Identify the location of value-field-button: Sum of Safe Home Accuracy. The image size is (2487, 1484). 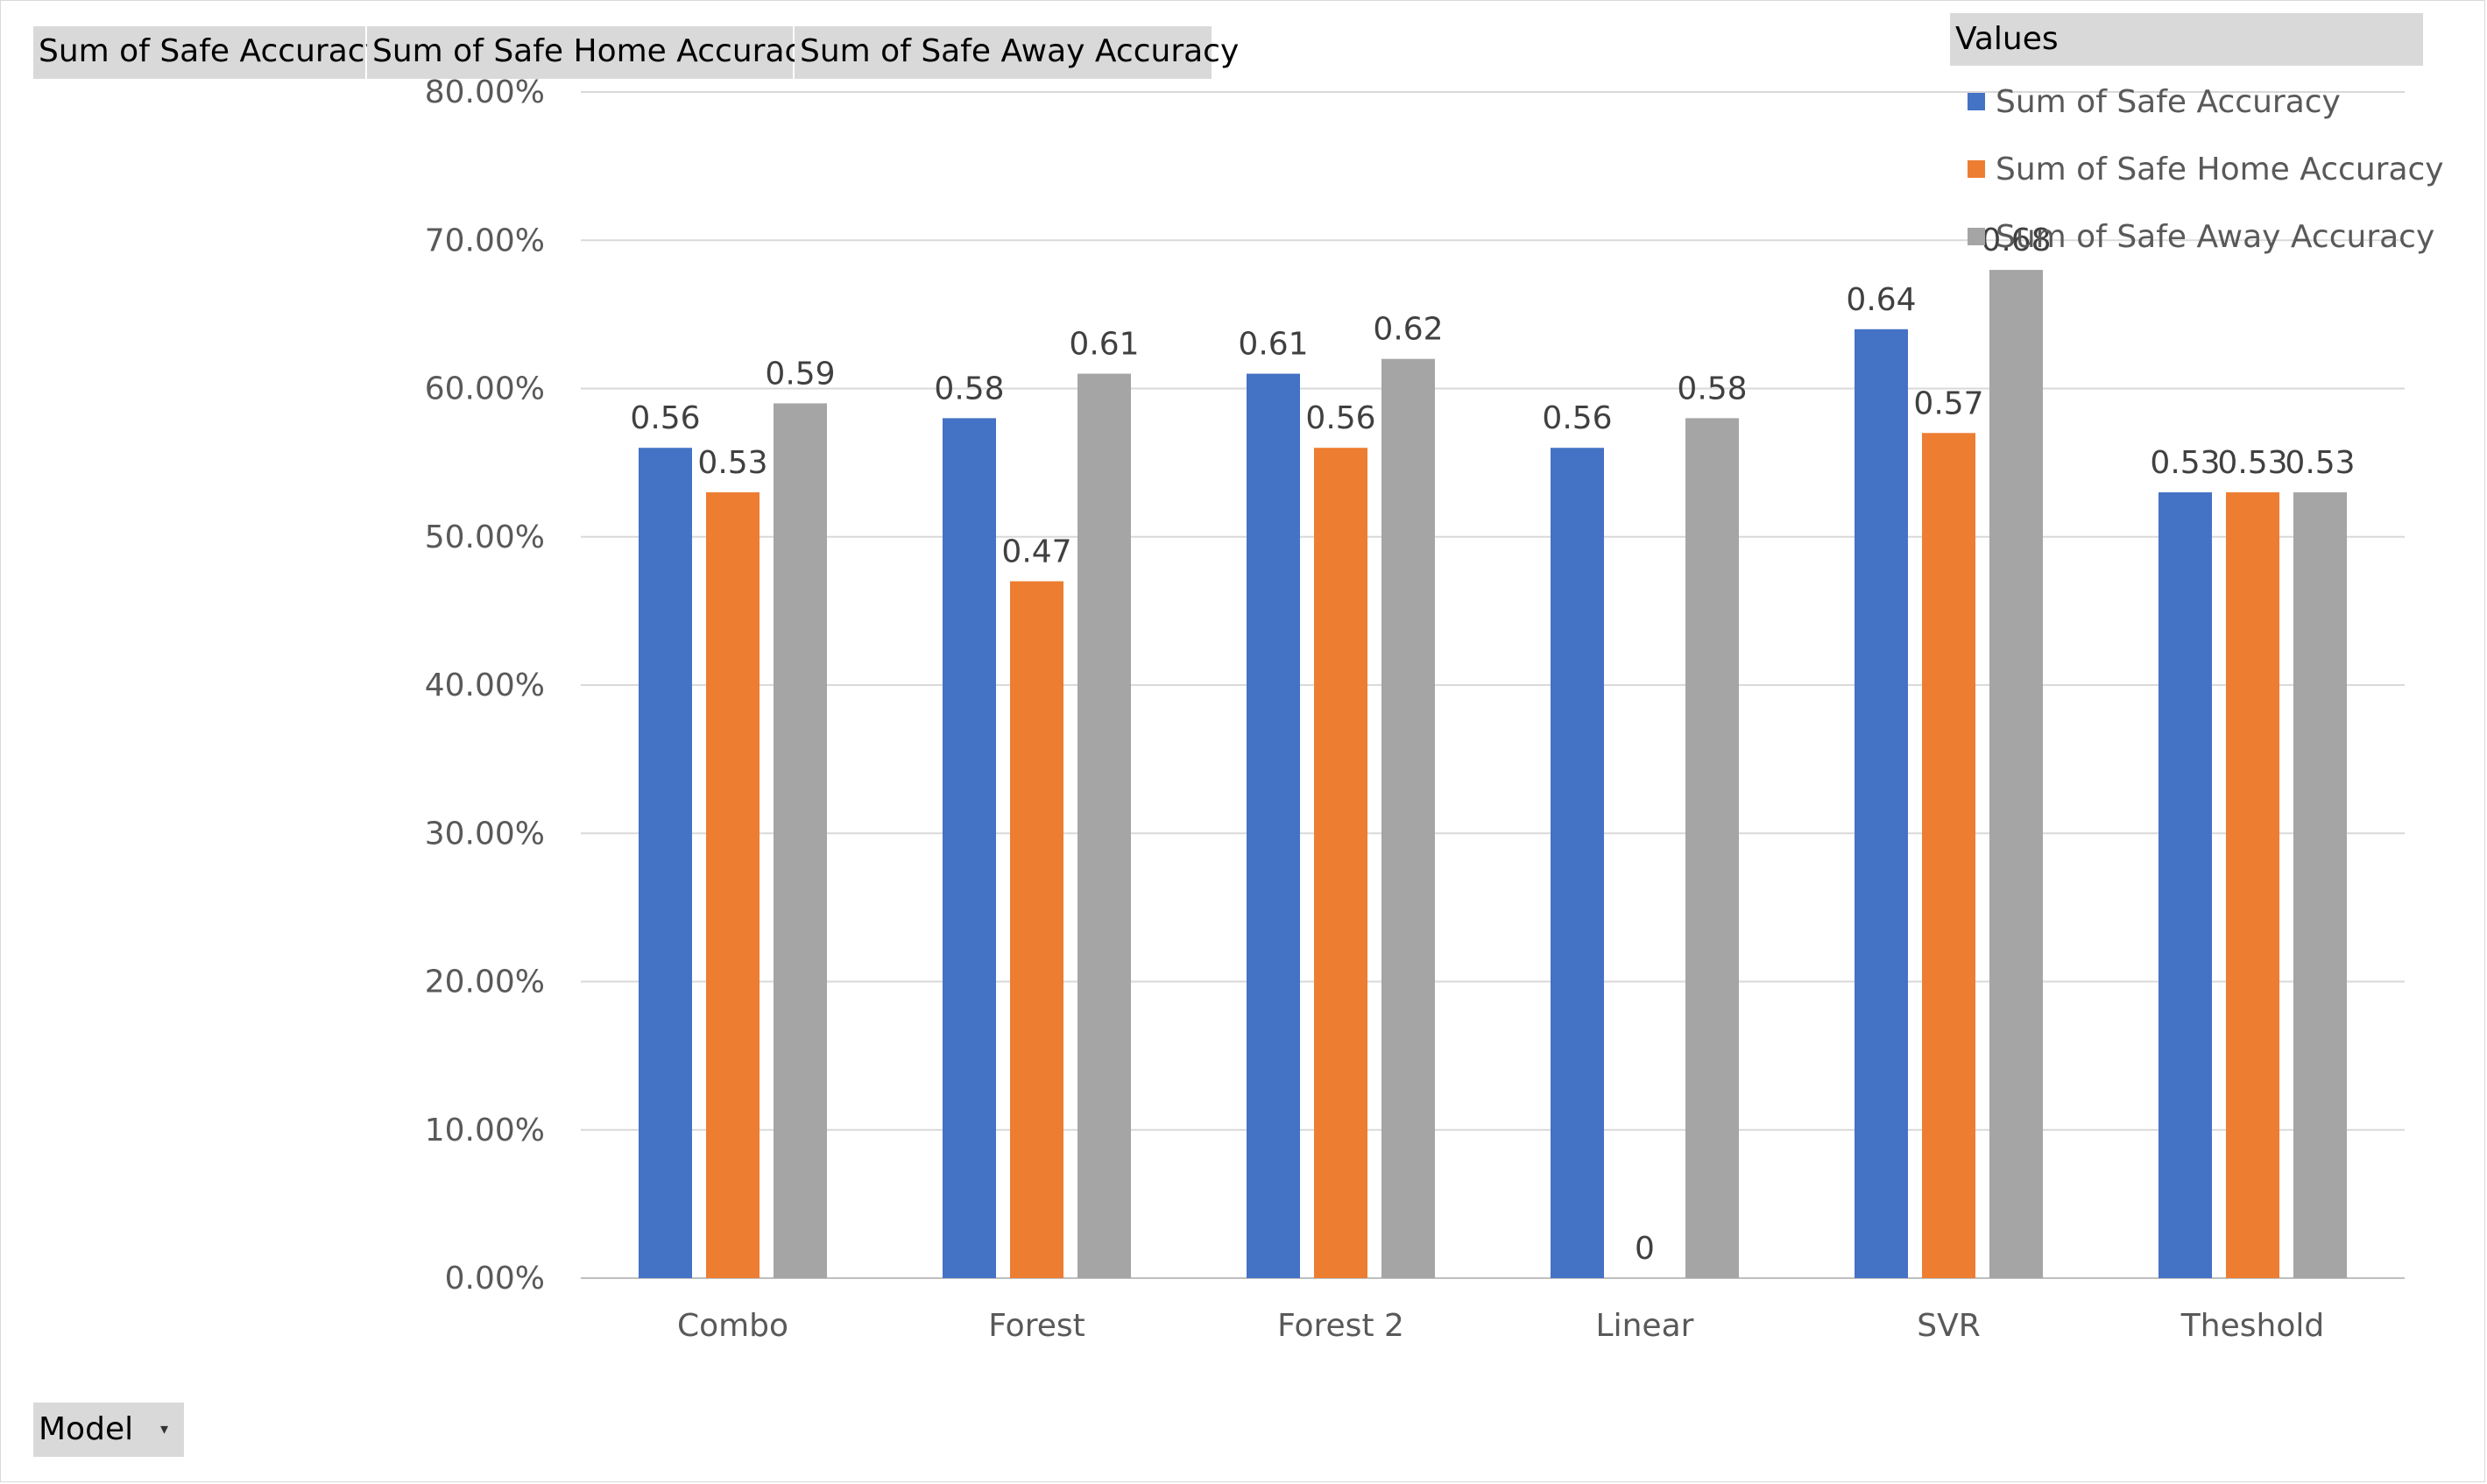
(594, 52).